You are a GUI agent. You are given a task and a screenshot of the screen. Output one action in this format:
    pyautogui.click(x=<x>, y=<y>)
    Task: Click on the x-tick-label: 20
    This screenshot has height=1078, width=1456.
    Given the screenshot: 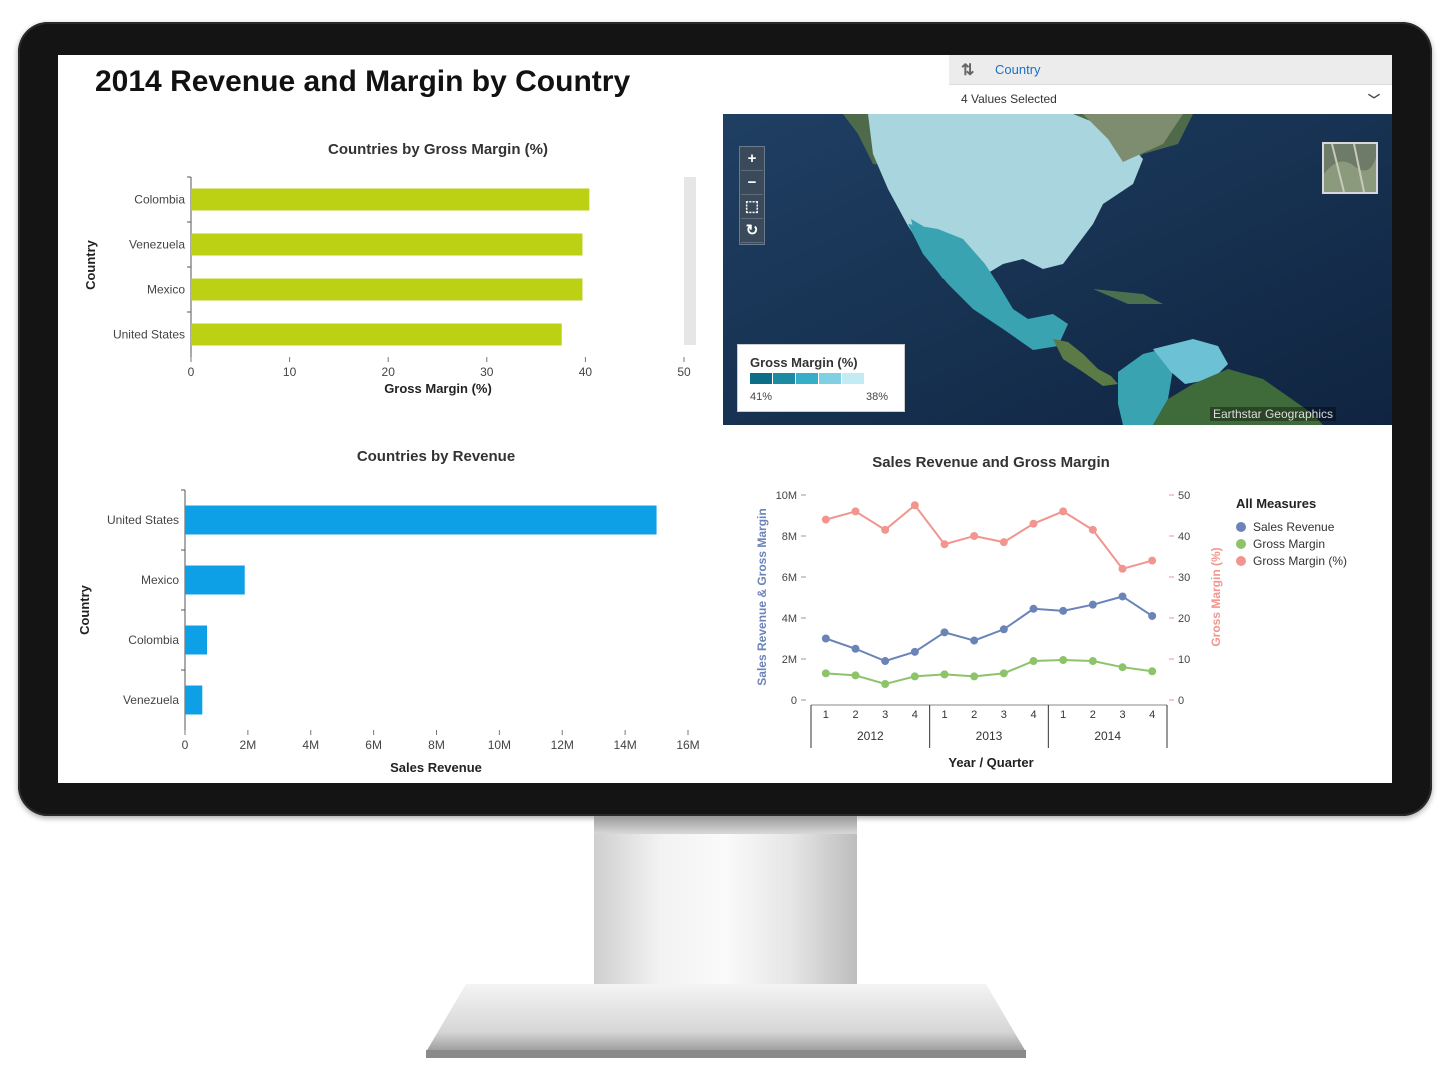 What is the action you would take?
    pyautogui.click(x=389, y=372)
    